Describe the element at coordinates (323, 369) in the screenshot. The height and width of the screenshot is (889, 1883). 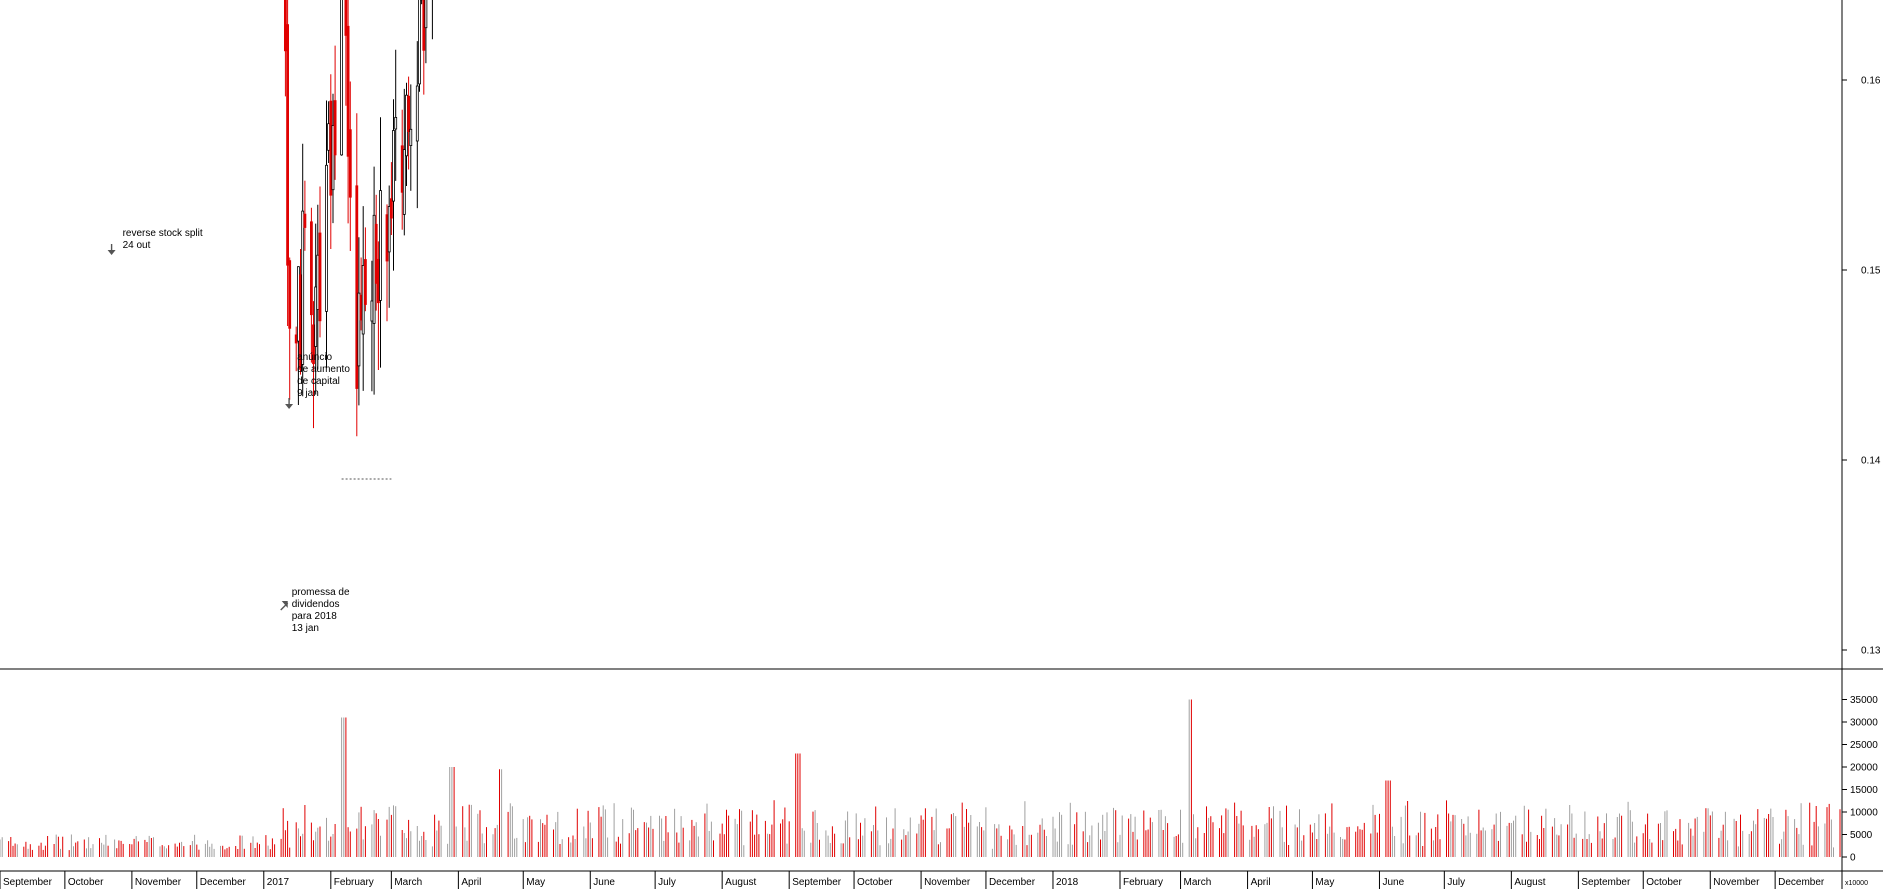
I see `annotation-line: de aumento` at that location.